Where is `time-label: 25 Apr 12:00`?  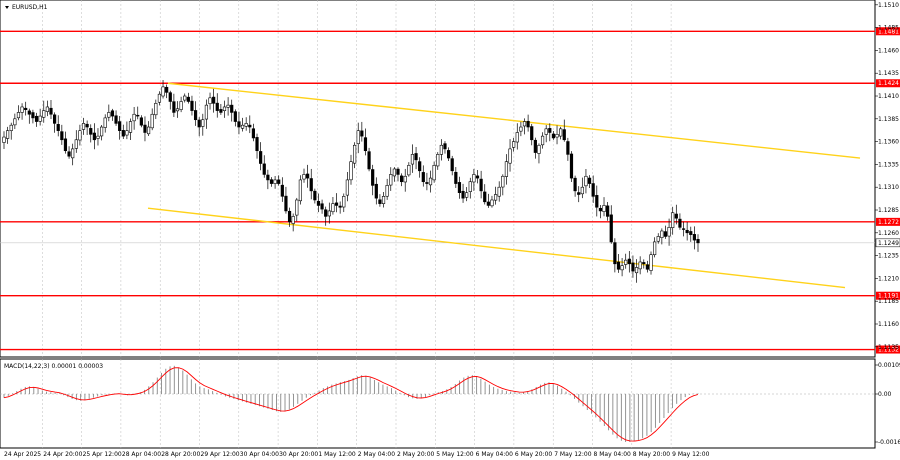
time-label: 25 Apr 12:00 is located at coordinates (102, 454).